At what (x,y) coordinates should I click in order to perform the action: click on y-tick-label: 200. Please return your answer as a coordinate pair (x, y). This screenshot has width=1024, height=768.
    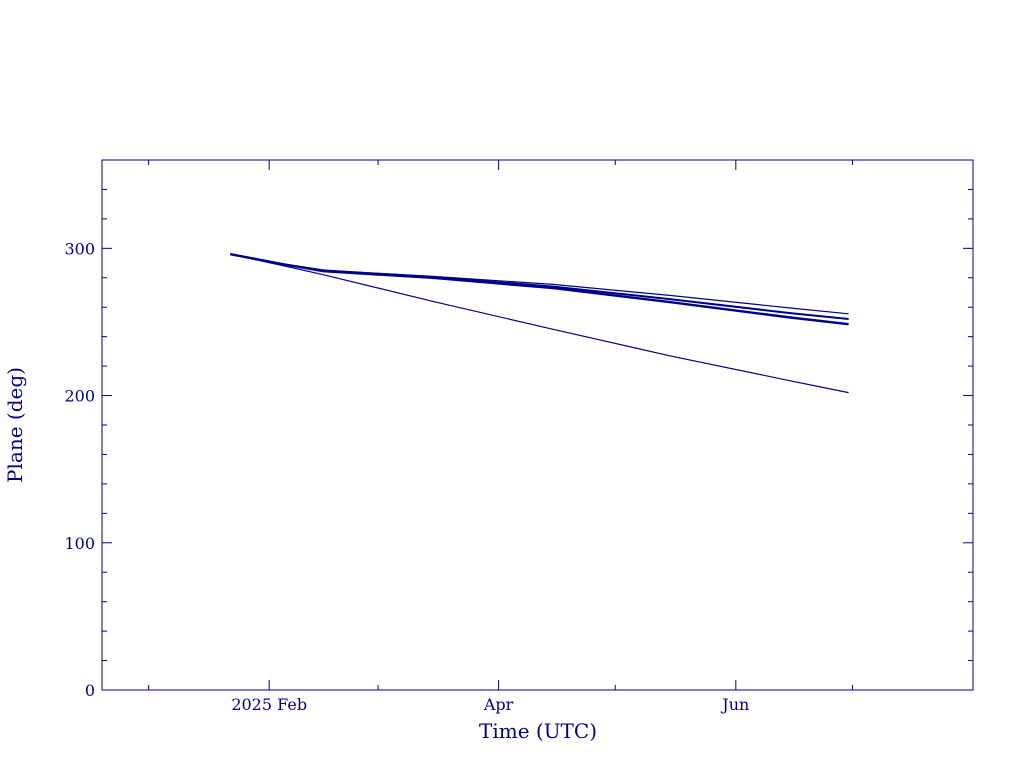
    Looking at the image, I should click on (79, 396).